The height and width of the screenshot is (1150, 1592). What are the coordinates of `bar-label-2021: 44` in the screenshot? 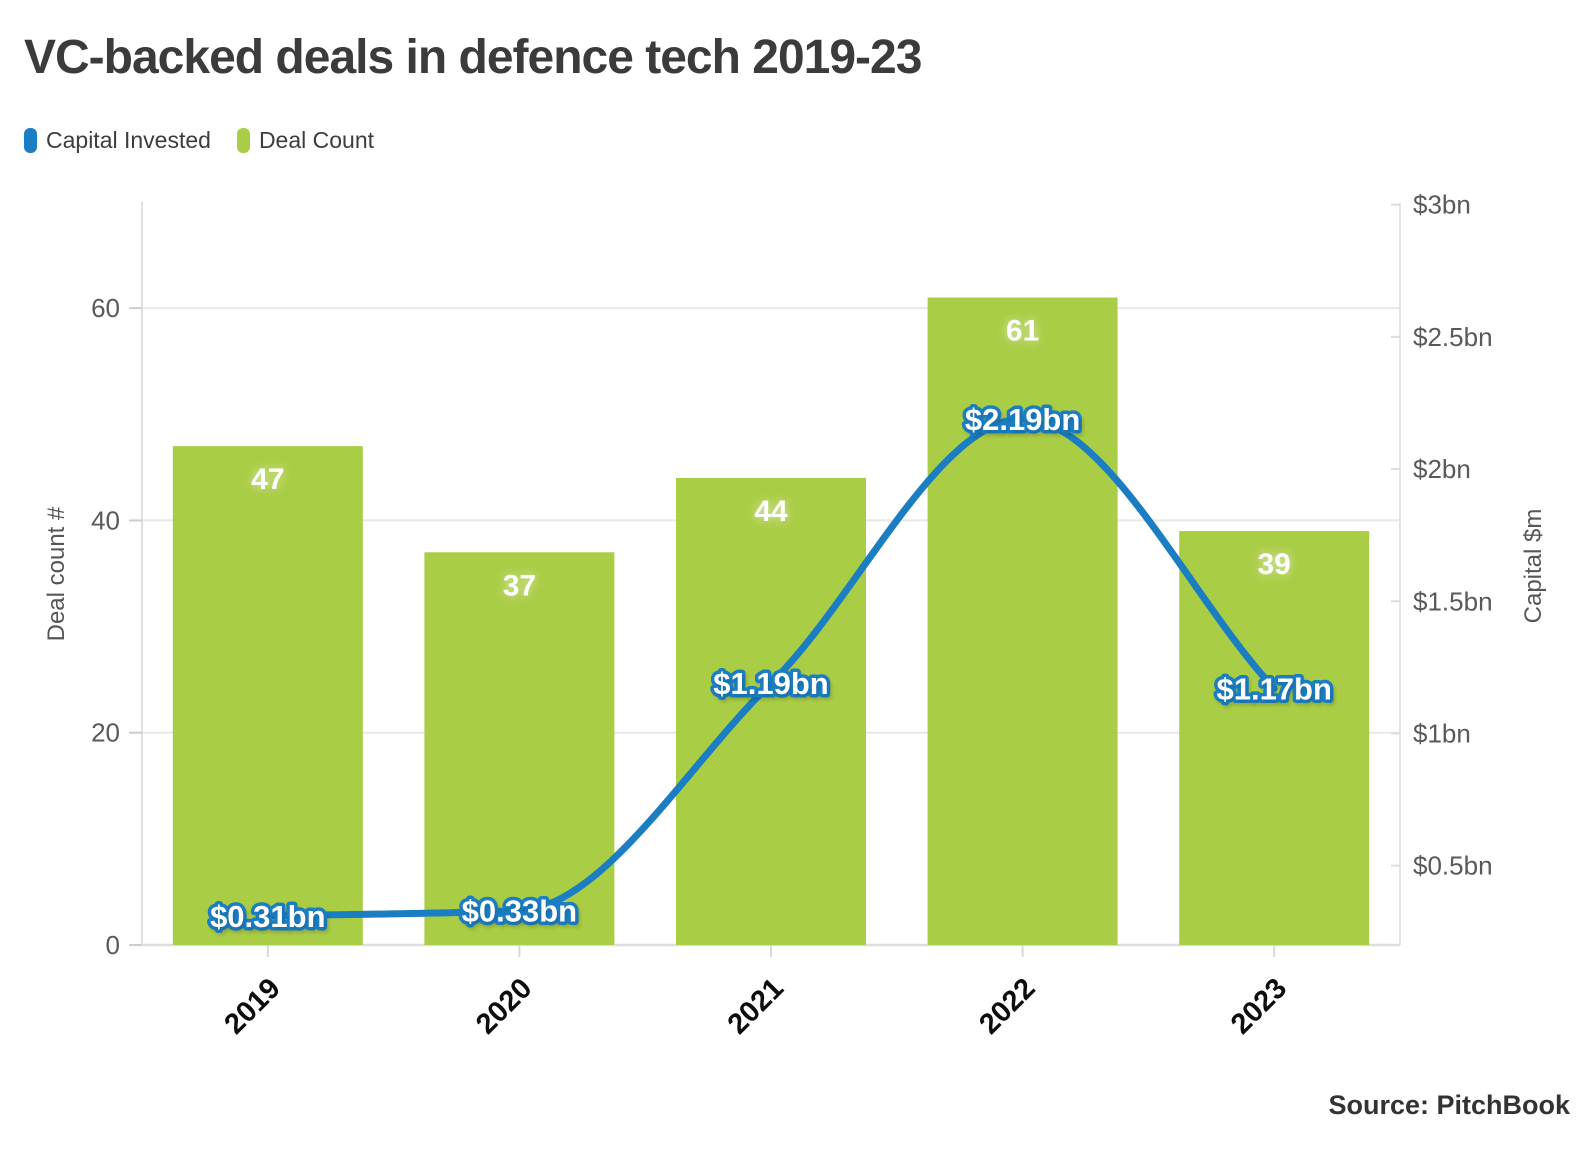 It's located at (771, 511).